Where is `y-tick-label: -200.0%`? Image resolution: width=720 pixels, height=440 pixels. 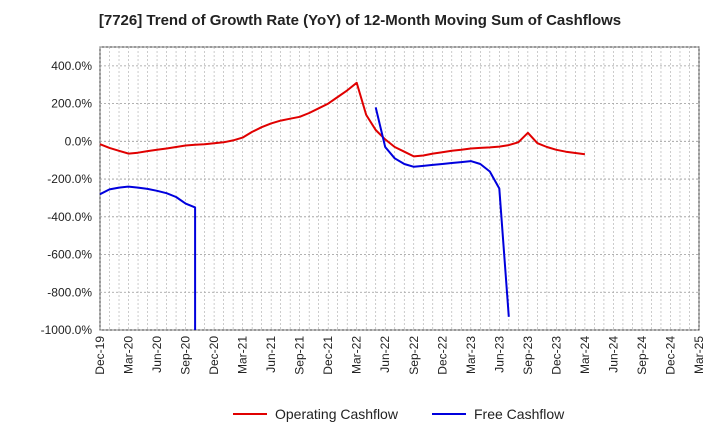 y-tick-label: -200.0% is located at coordinates (69, 179).